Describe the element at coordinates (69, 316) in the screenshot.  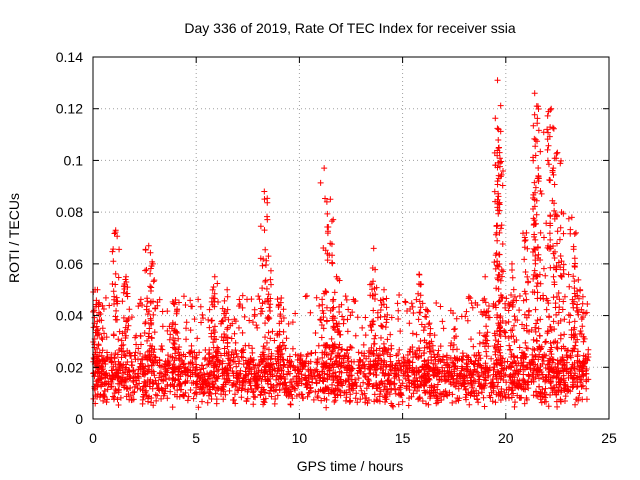
I see `y-tick-label: 0.04` at that location.